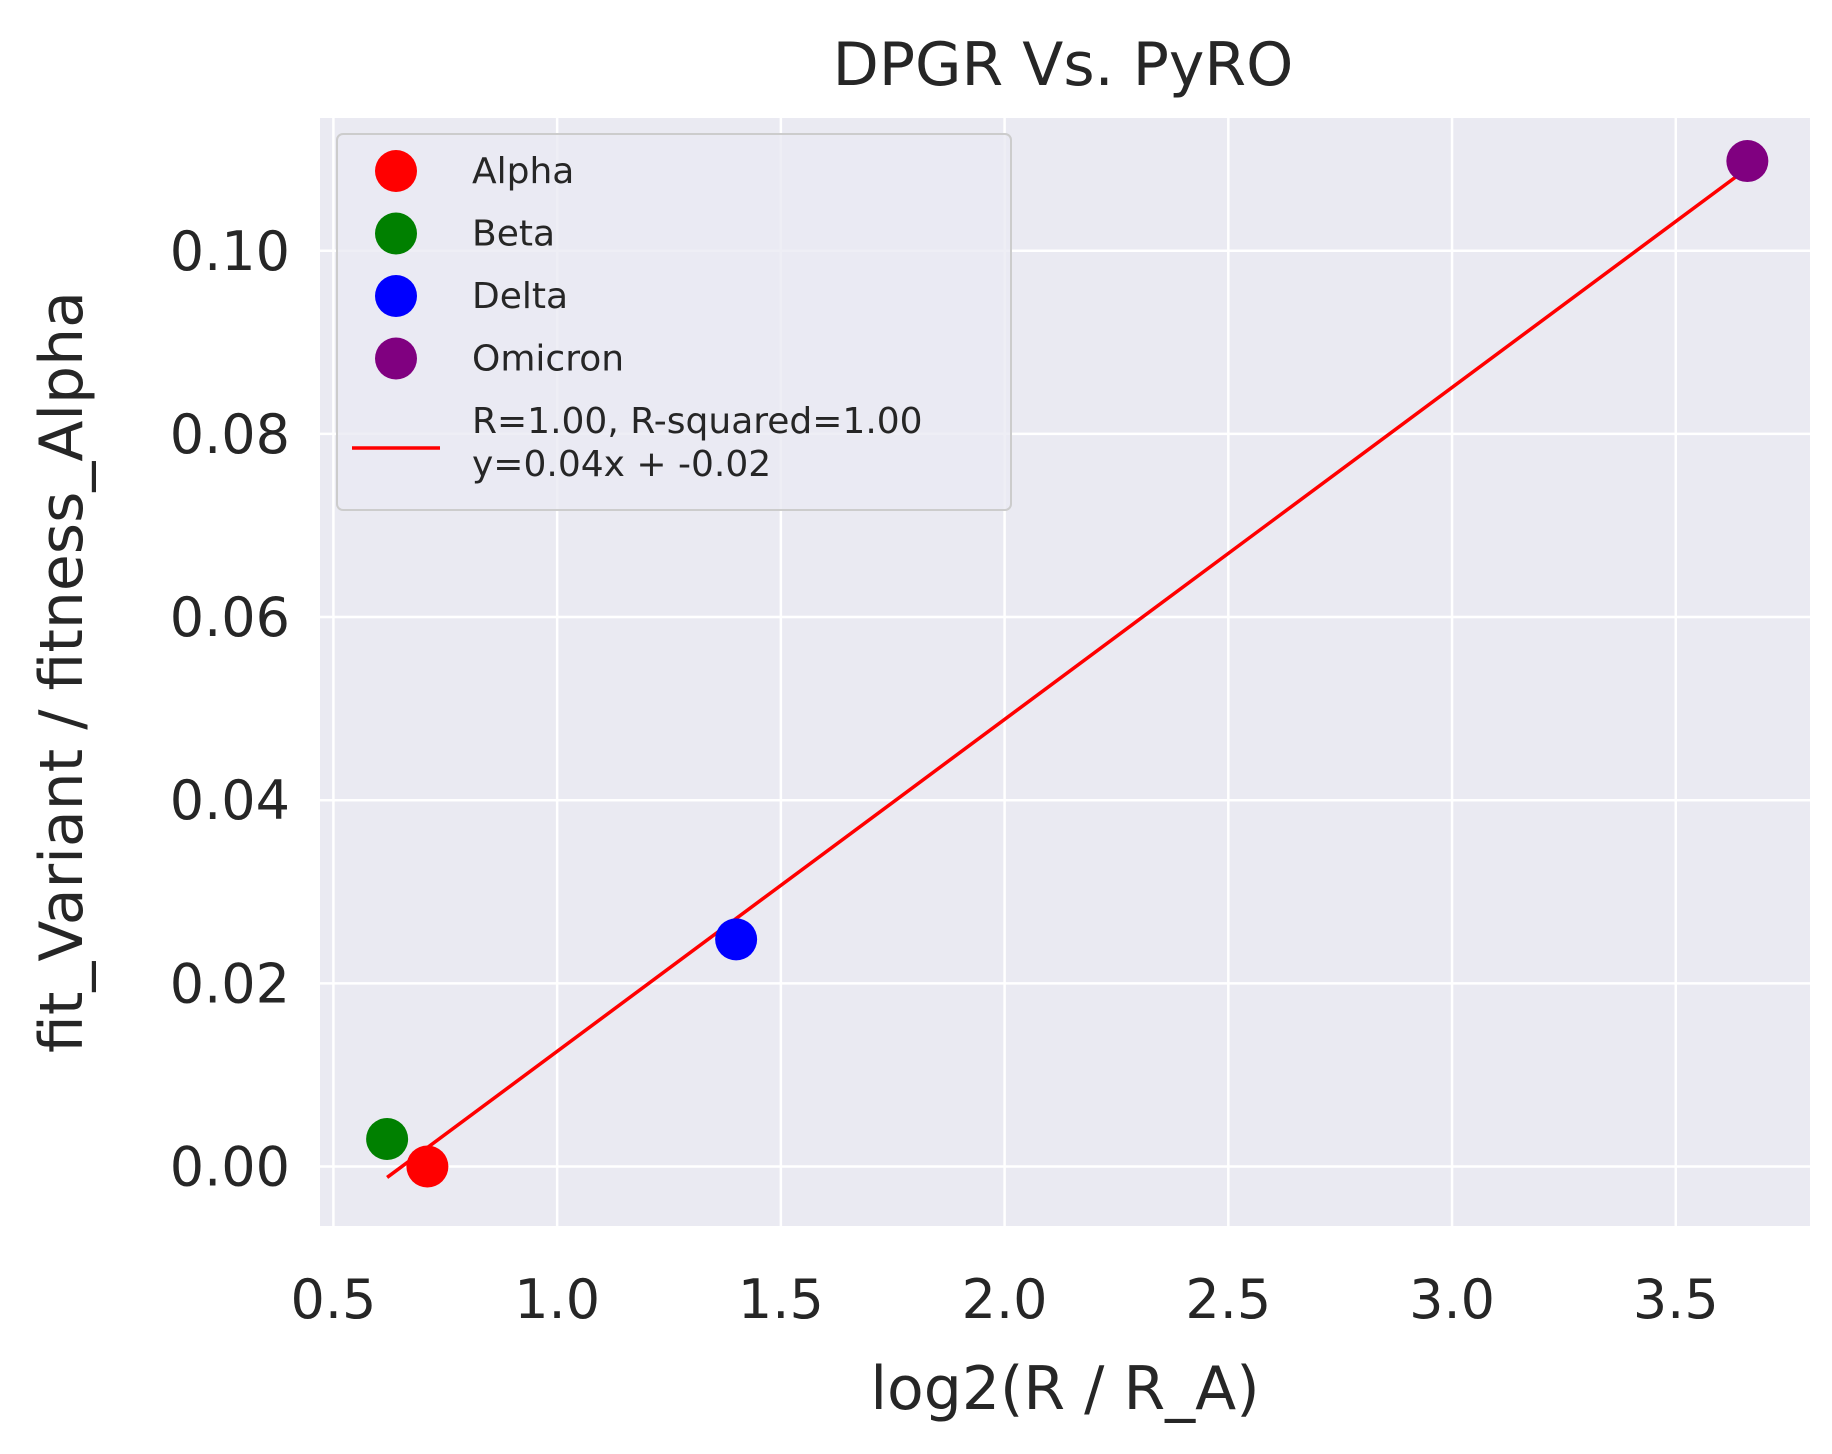 This screenshot has width=1832, height=1454. Describe the element at coordinates (781, 1299) in the screenshot. I see `x-tick-label: 1.5` at that location.